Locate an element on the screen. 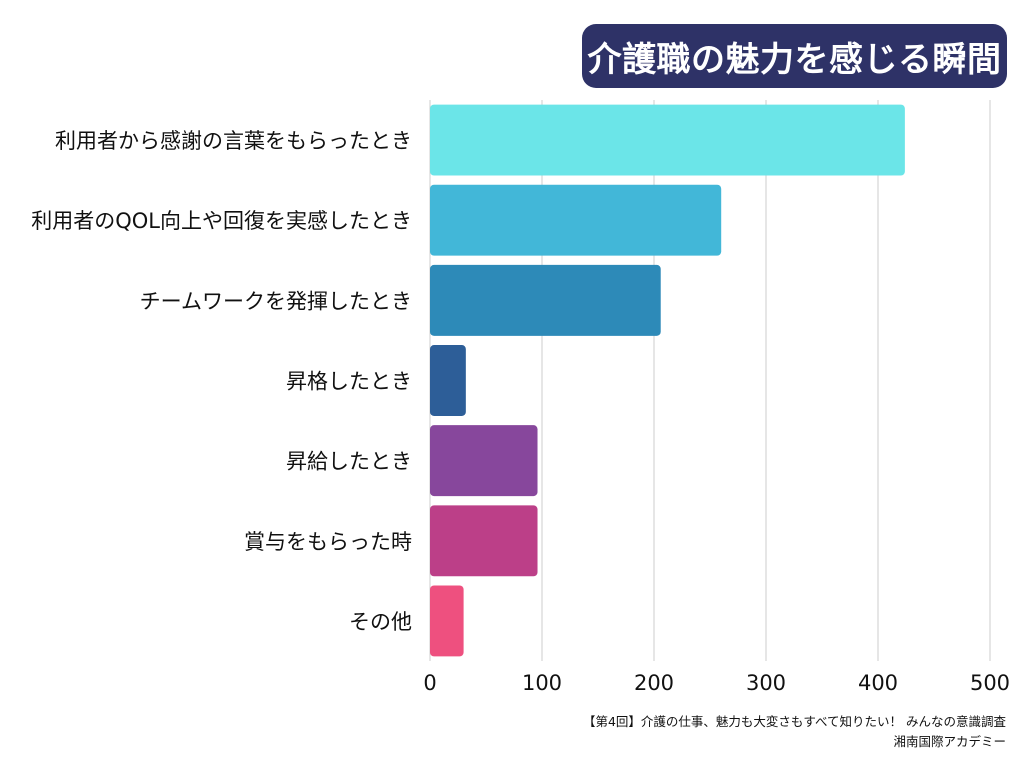  category-label: チームワークを発揮したとき is located at coordinates (276, 301).